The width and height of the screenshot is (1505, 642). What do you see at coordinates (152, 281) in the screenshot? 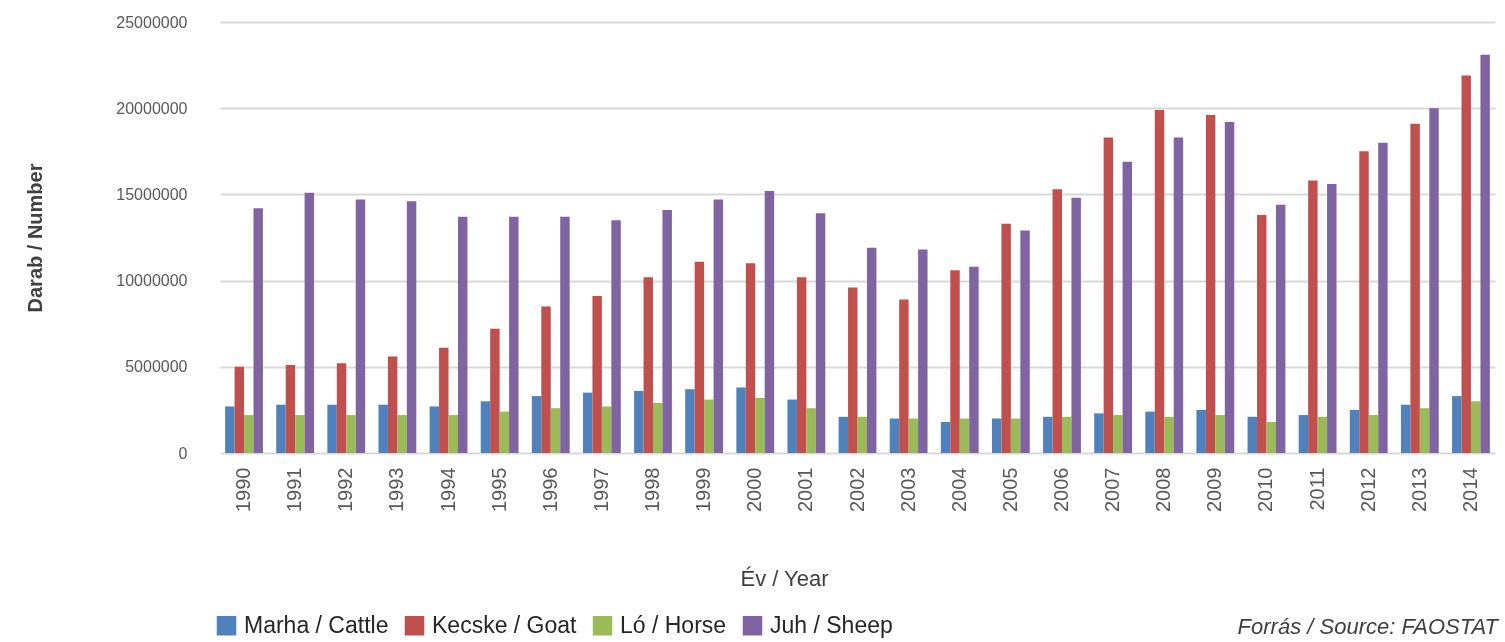
I see `y-tick-label: 10000000` at bounding box center [152, 281].